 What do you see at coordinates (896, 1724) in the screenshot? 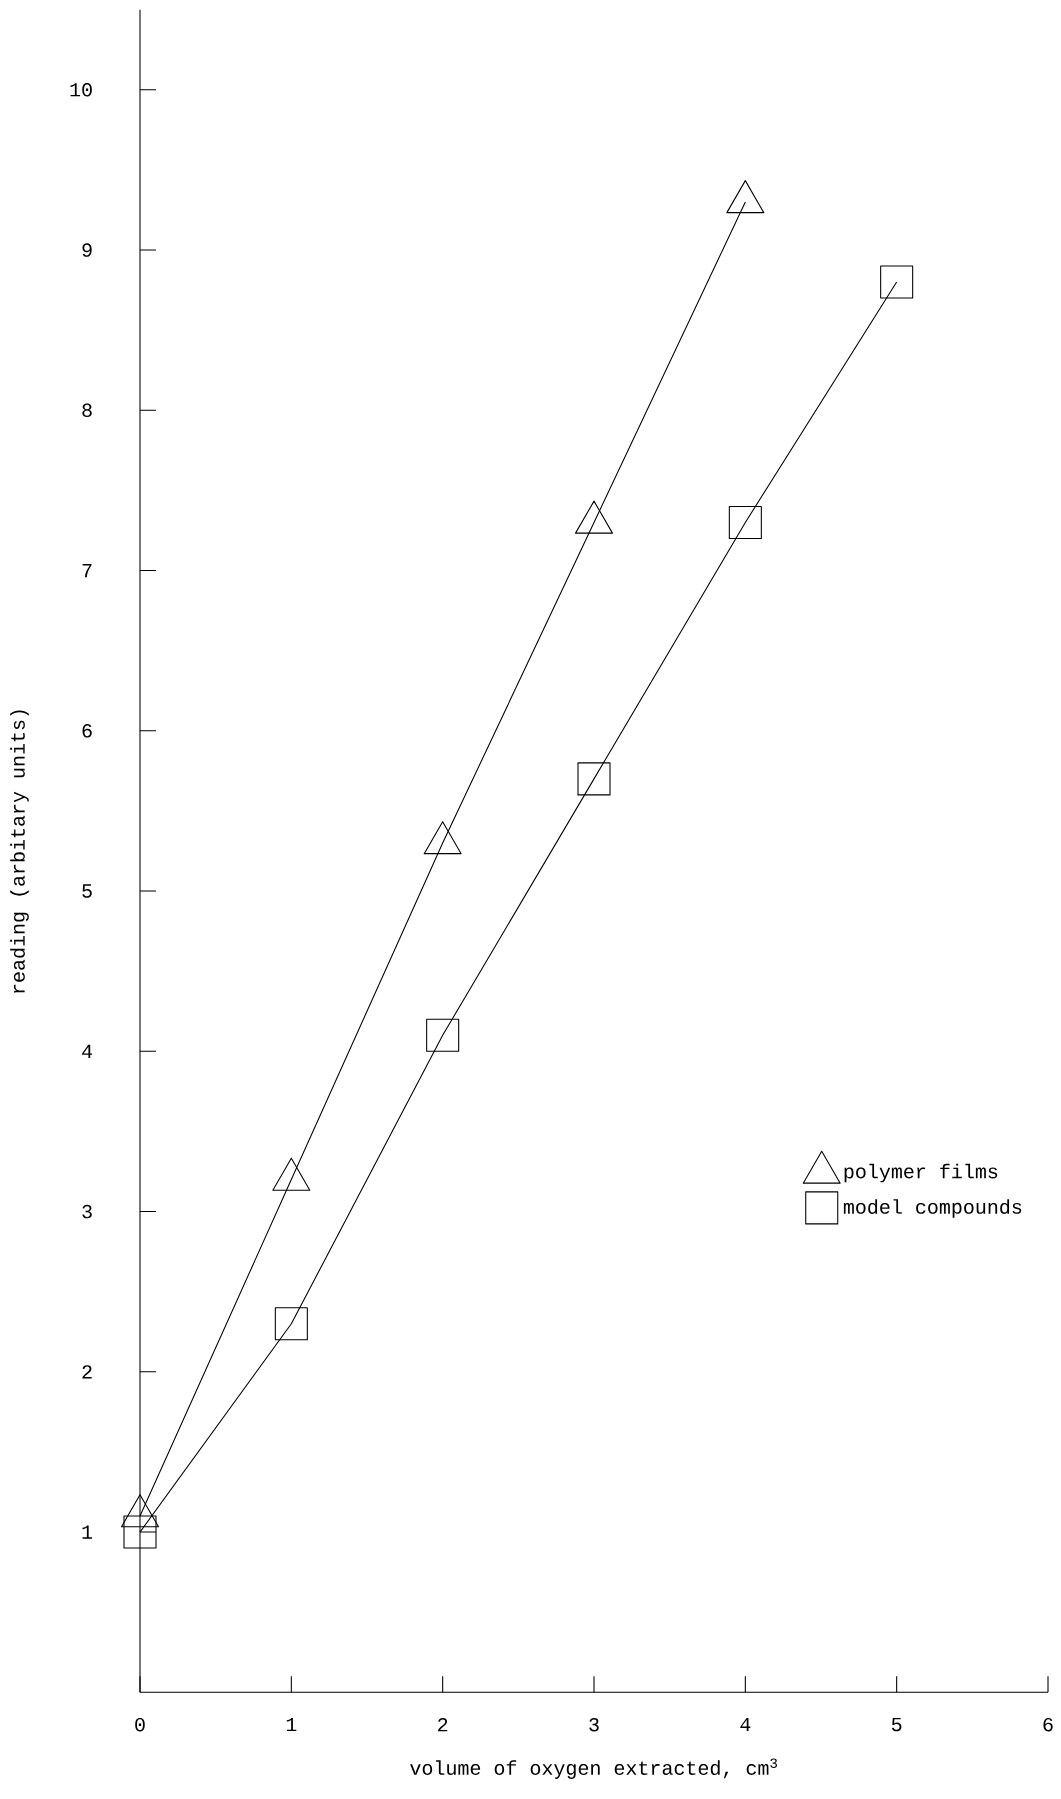
I see `x-tick-label: 5` at bounding box center [896, 1724].